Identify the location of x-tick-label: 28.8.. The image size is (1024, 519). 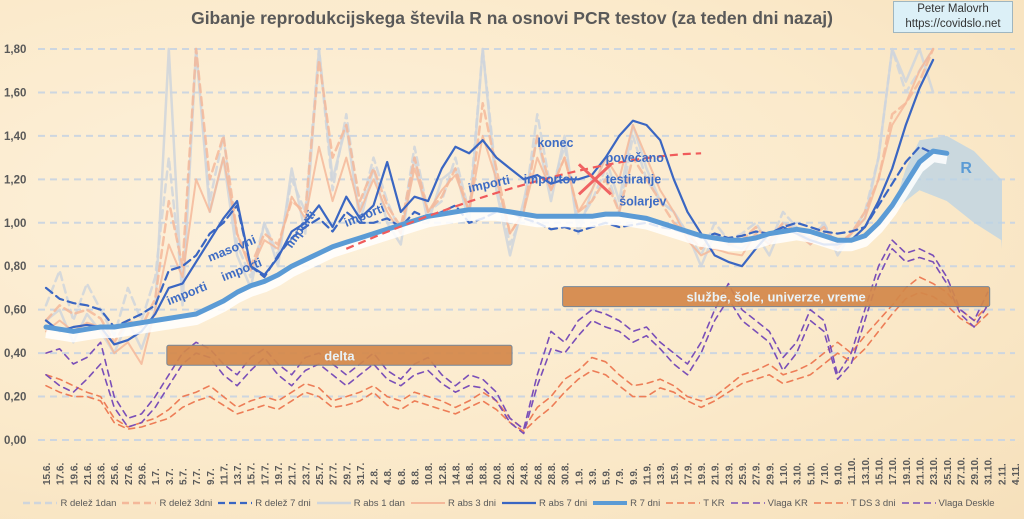
(552, 474).